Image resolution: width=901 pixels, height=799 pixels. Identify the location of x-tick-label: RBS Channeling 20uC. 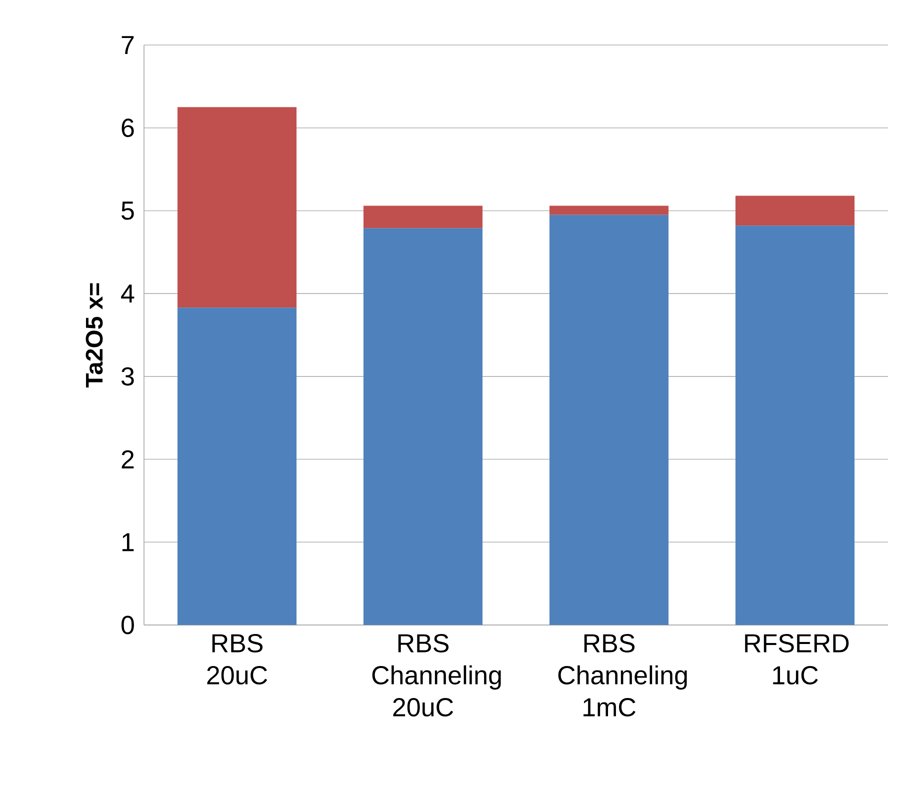
(436, 675).